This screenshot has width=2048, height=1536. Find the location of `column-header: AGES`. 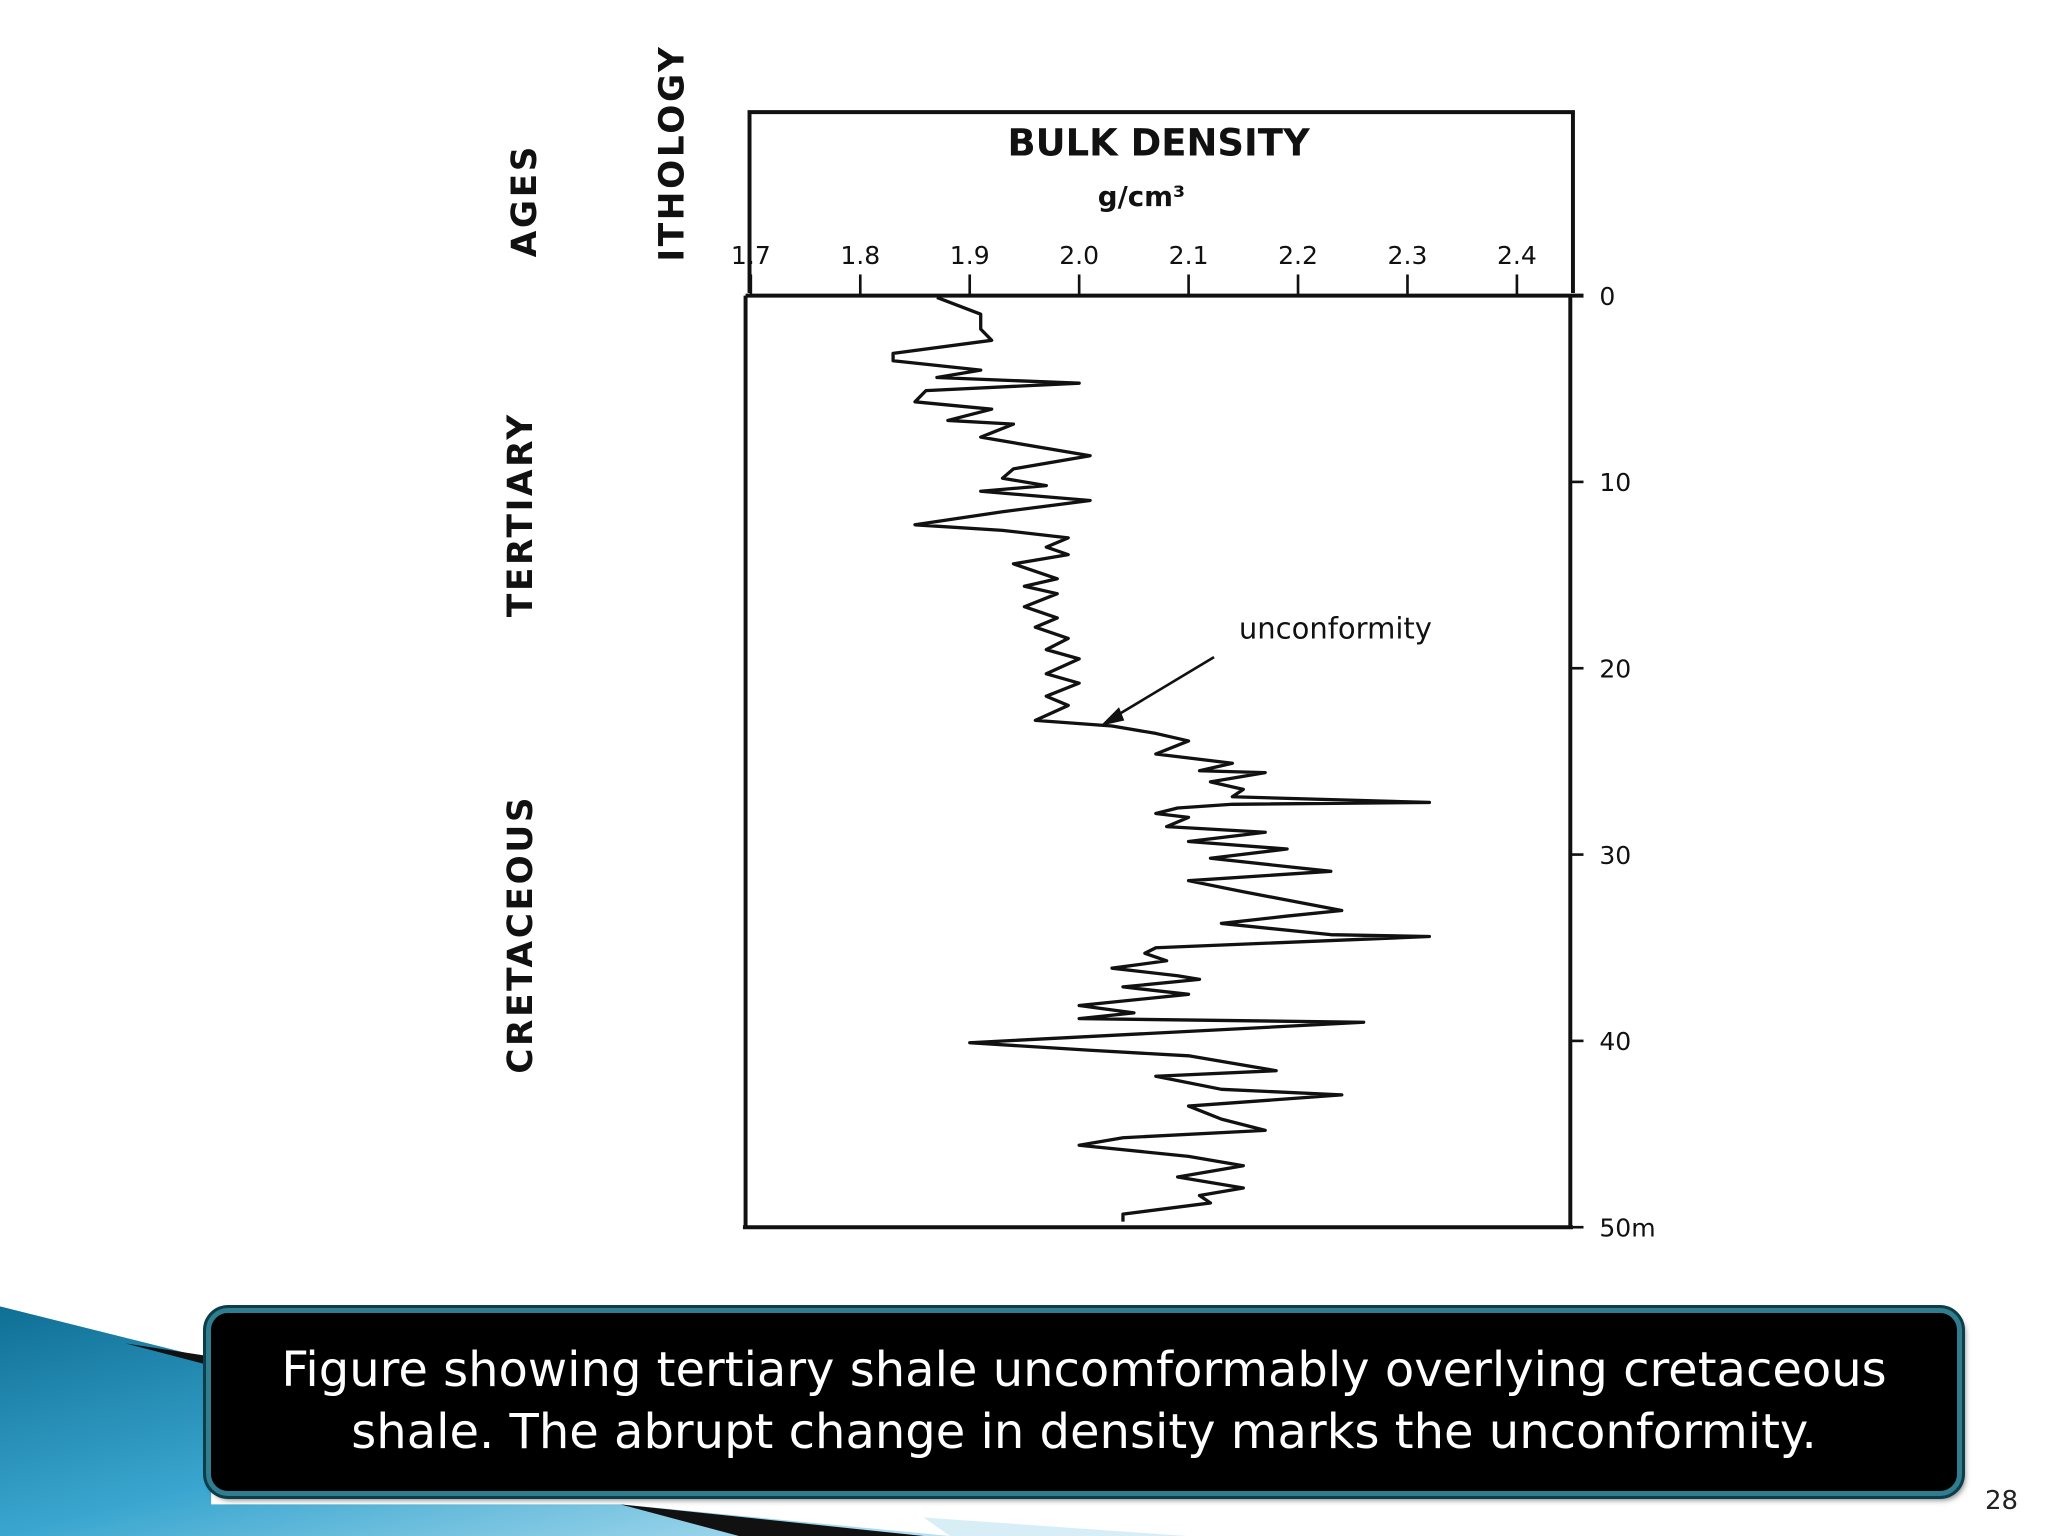

column-header: AGES is located at coordinates (525, 200).